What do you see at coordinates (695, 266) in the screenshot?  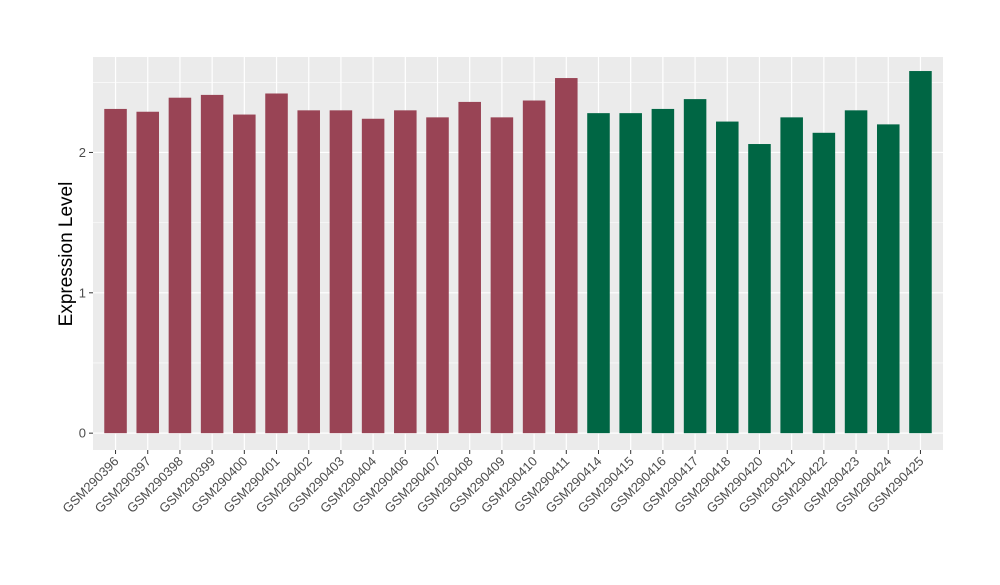 I see `bar-GSM290417` at bounding box center [695, 266].